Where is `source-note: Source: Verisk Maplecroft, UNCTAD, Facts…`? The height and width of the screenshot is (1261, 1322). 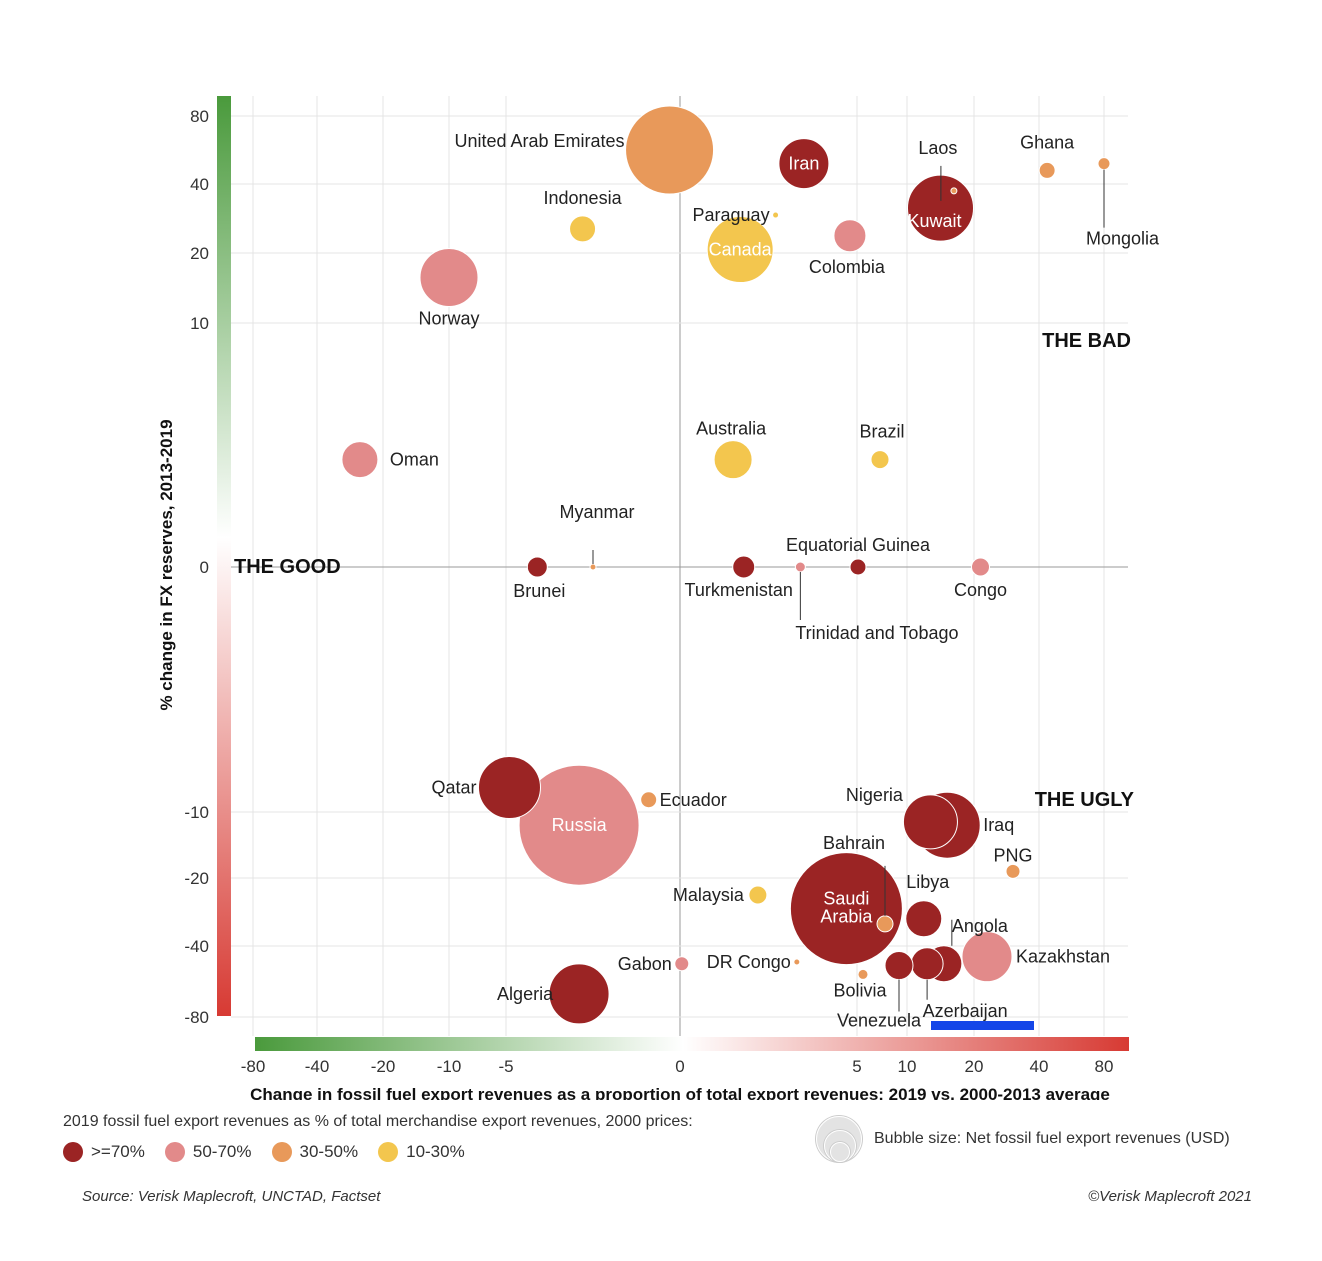
source-note: Source: Verisk Maplecroft, UNCTAD, Facts… is located at coordinates (231, 1196).